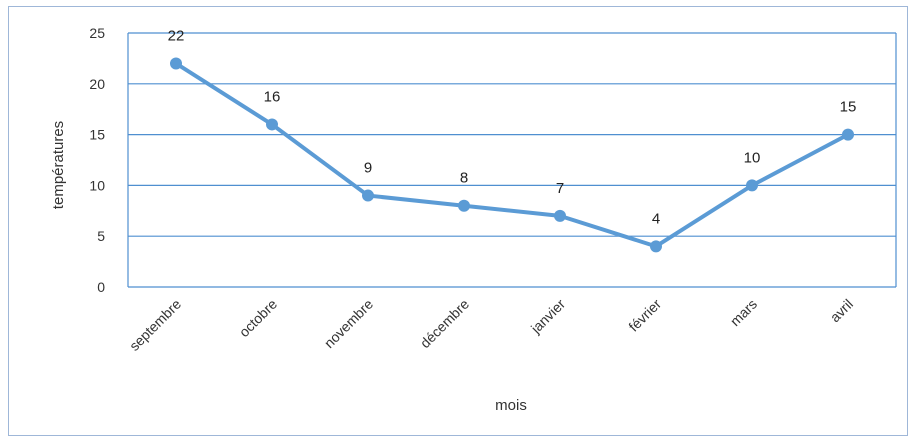  I want to click on x-tick-label: septembre, so click(155, 325).